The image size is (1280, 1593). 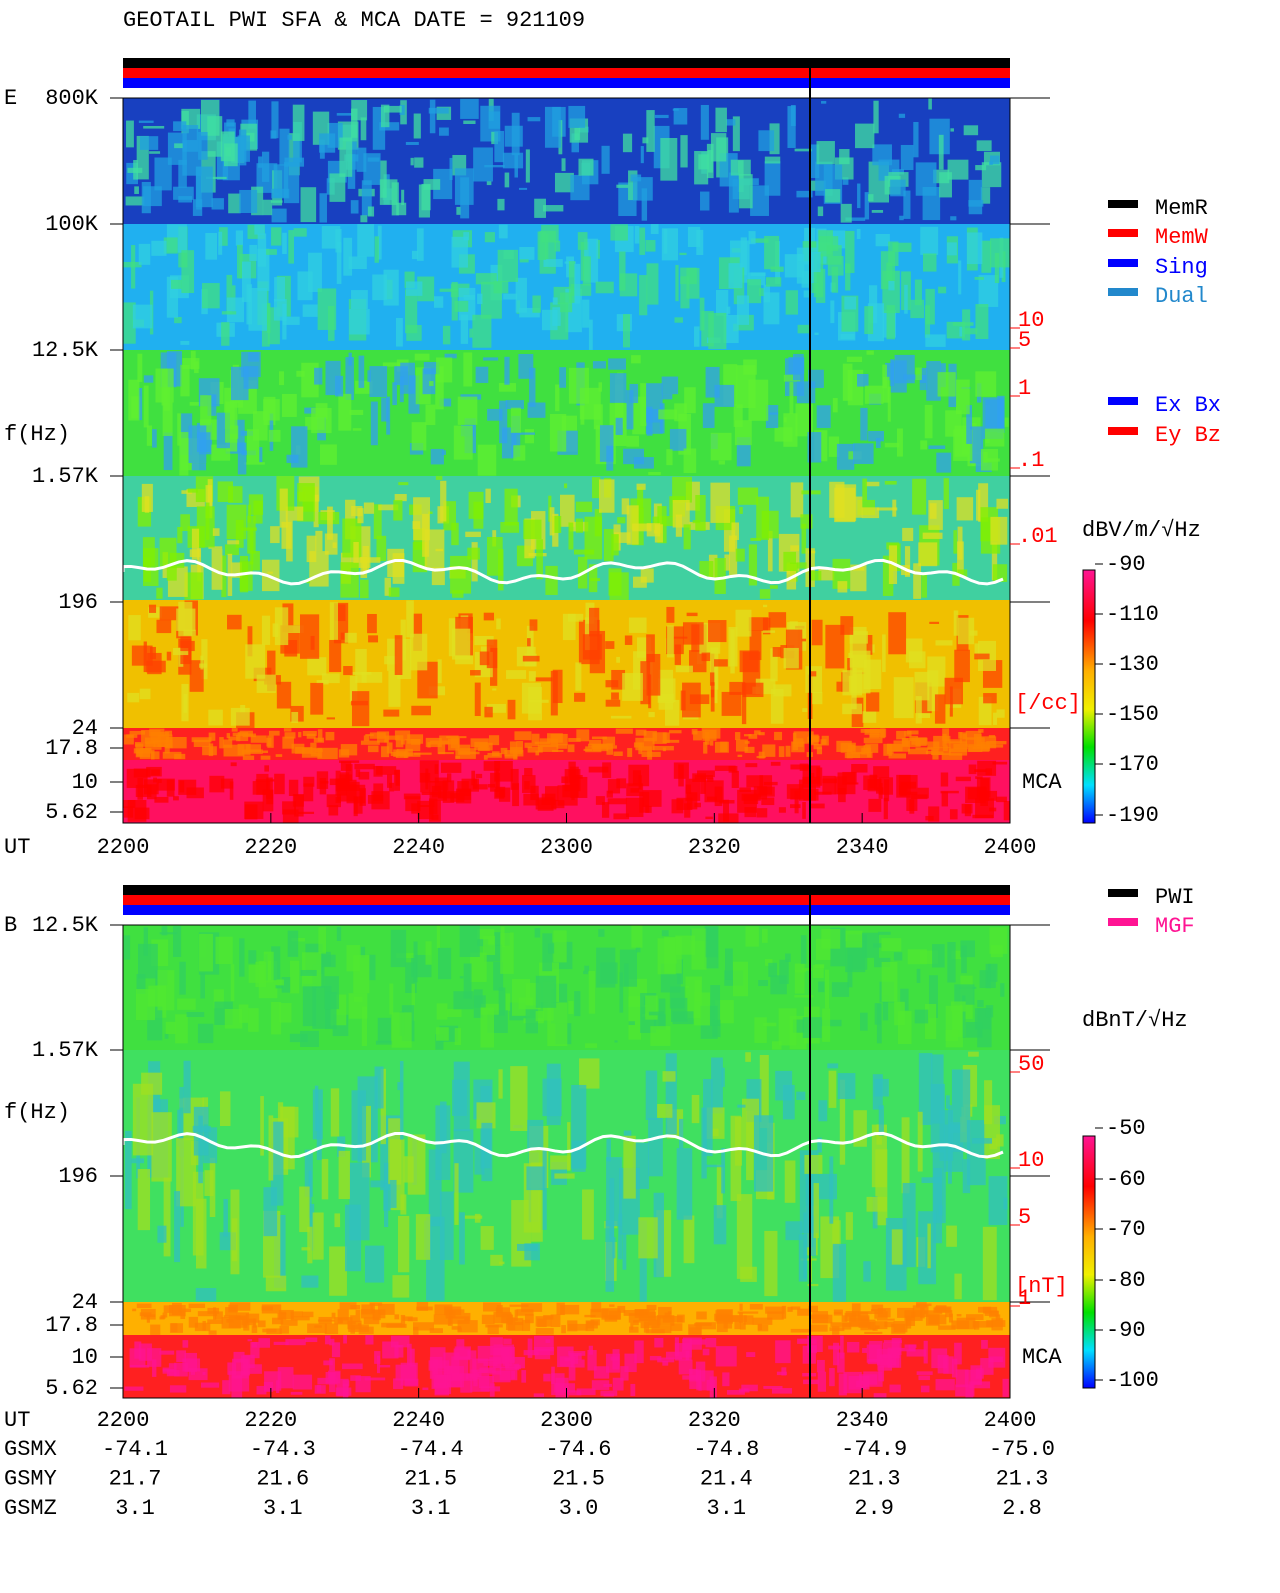 What do you see at coordinates (566, 890) in the screenshot?
I see `status-bar` at bounding box center [566, 890].